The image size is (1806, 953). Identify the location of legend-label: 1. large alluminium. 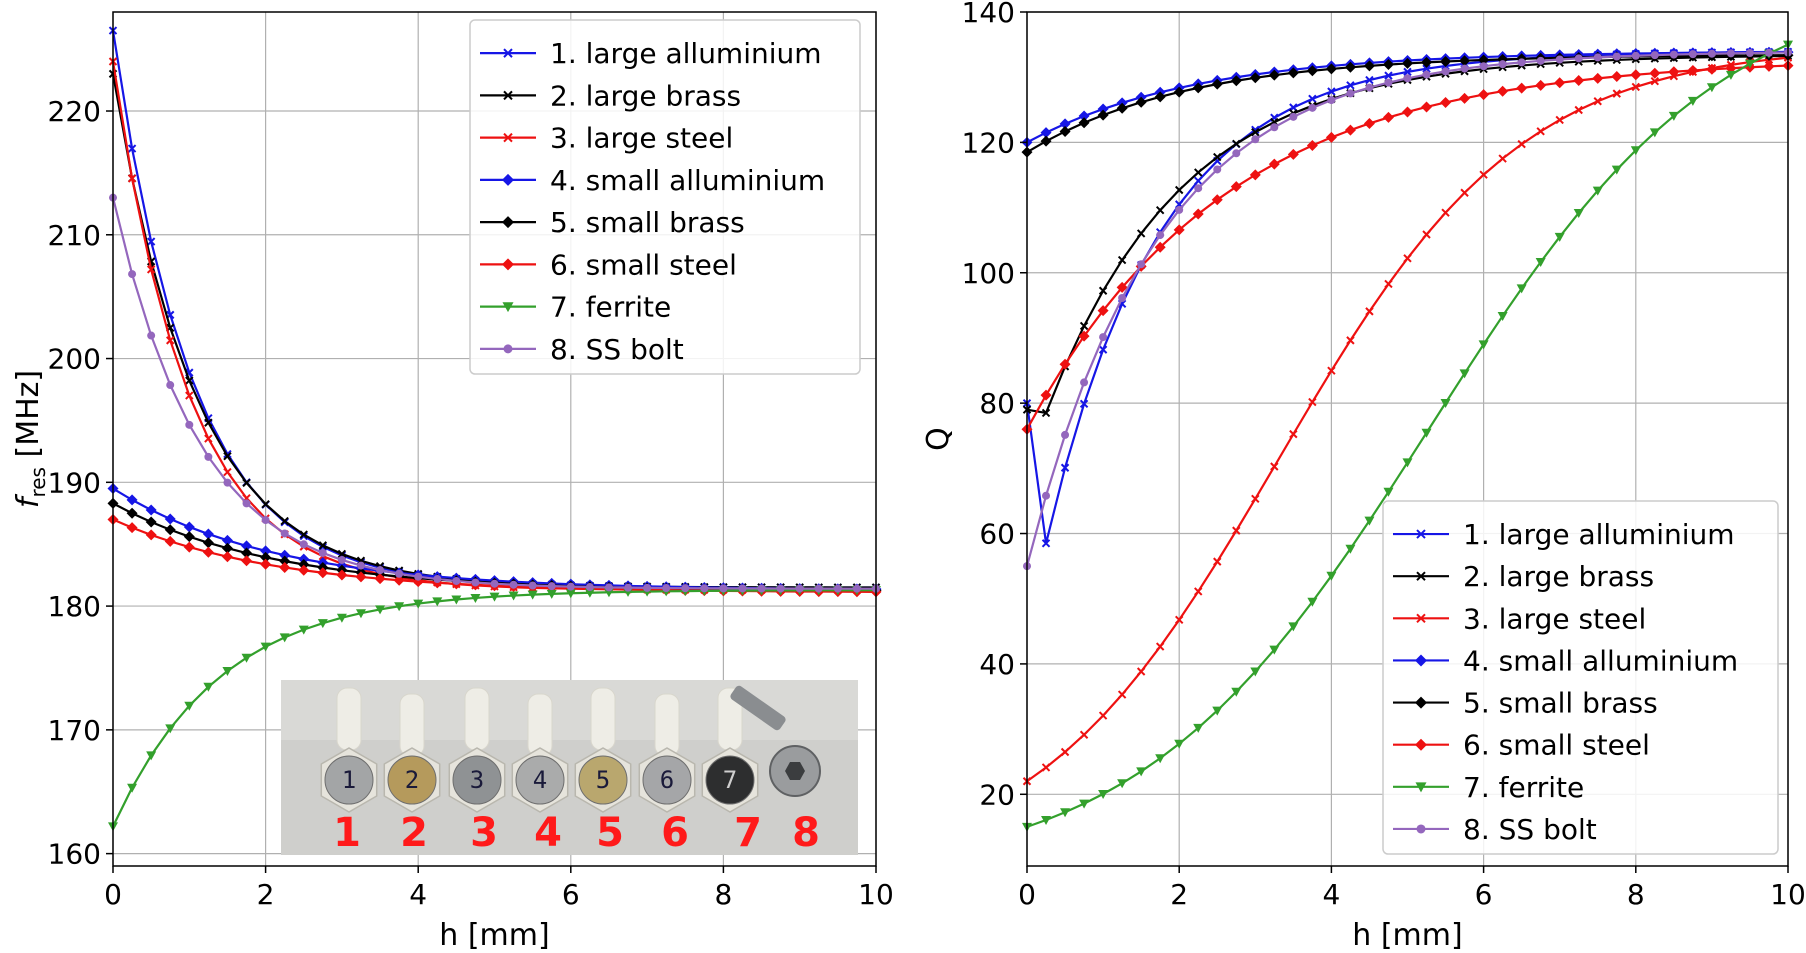
(1599, 534).